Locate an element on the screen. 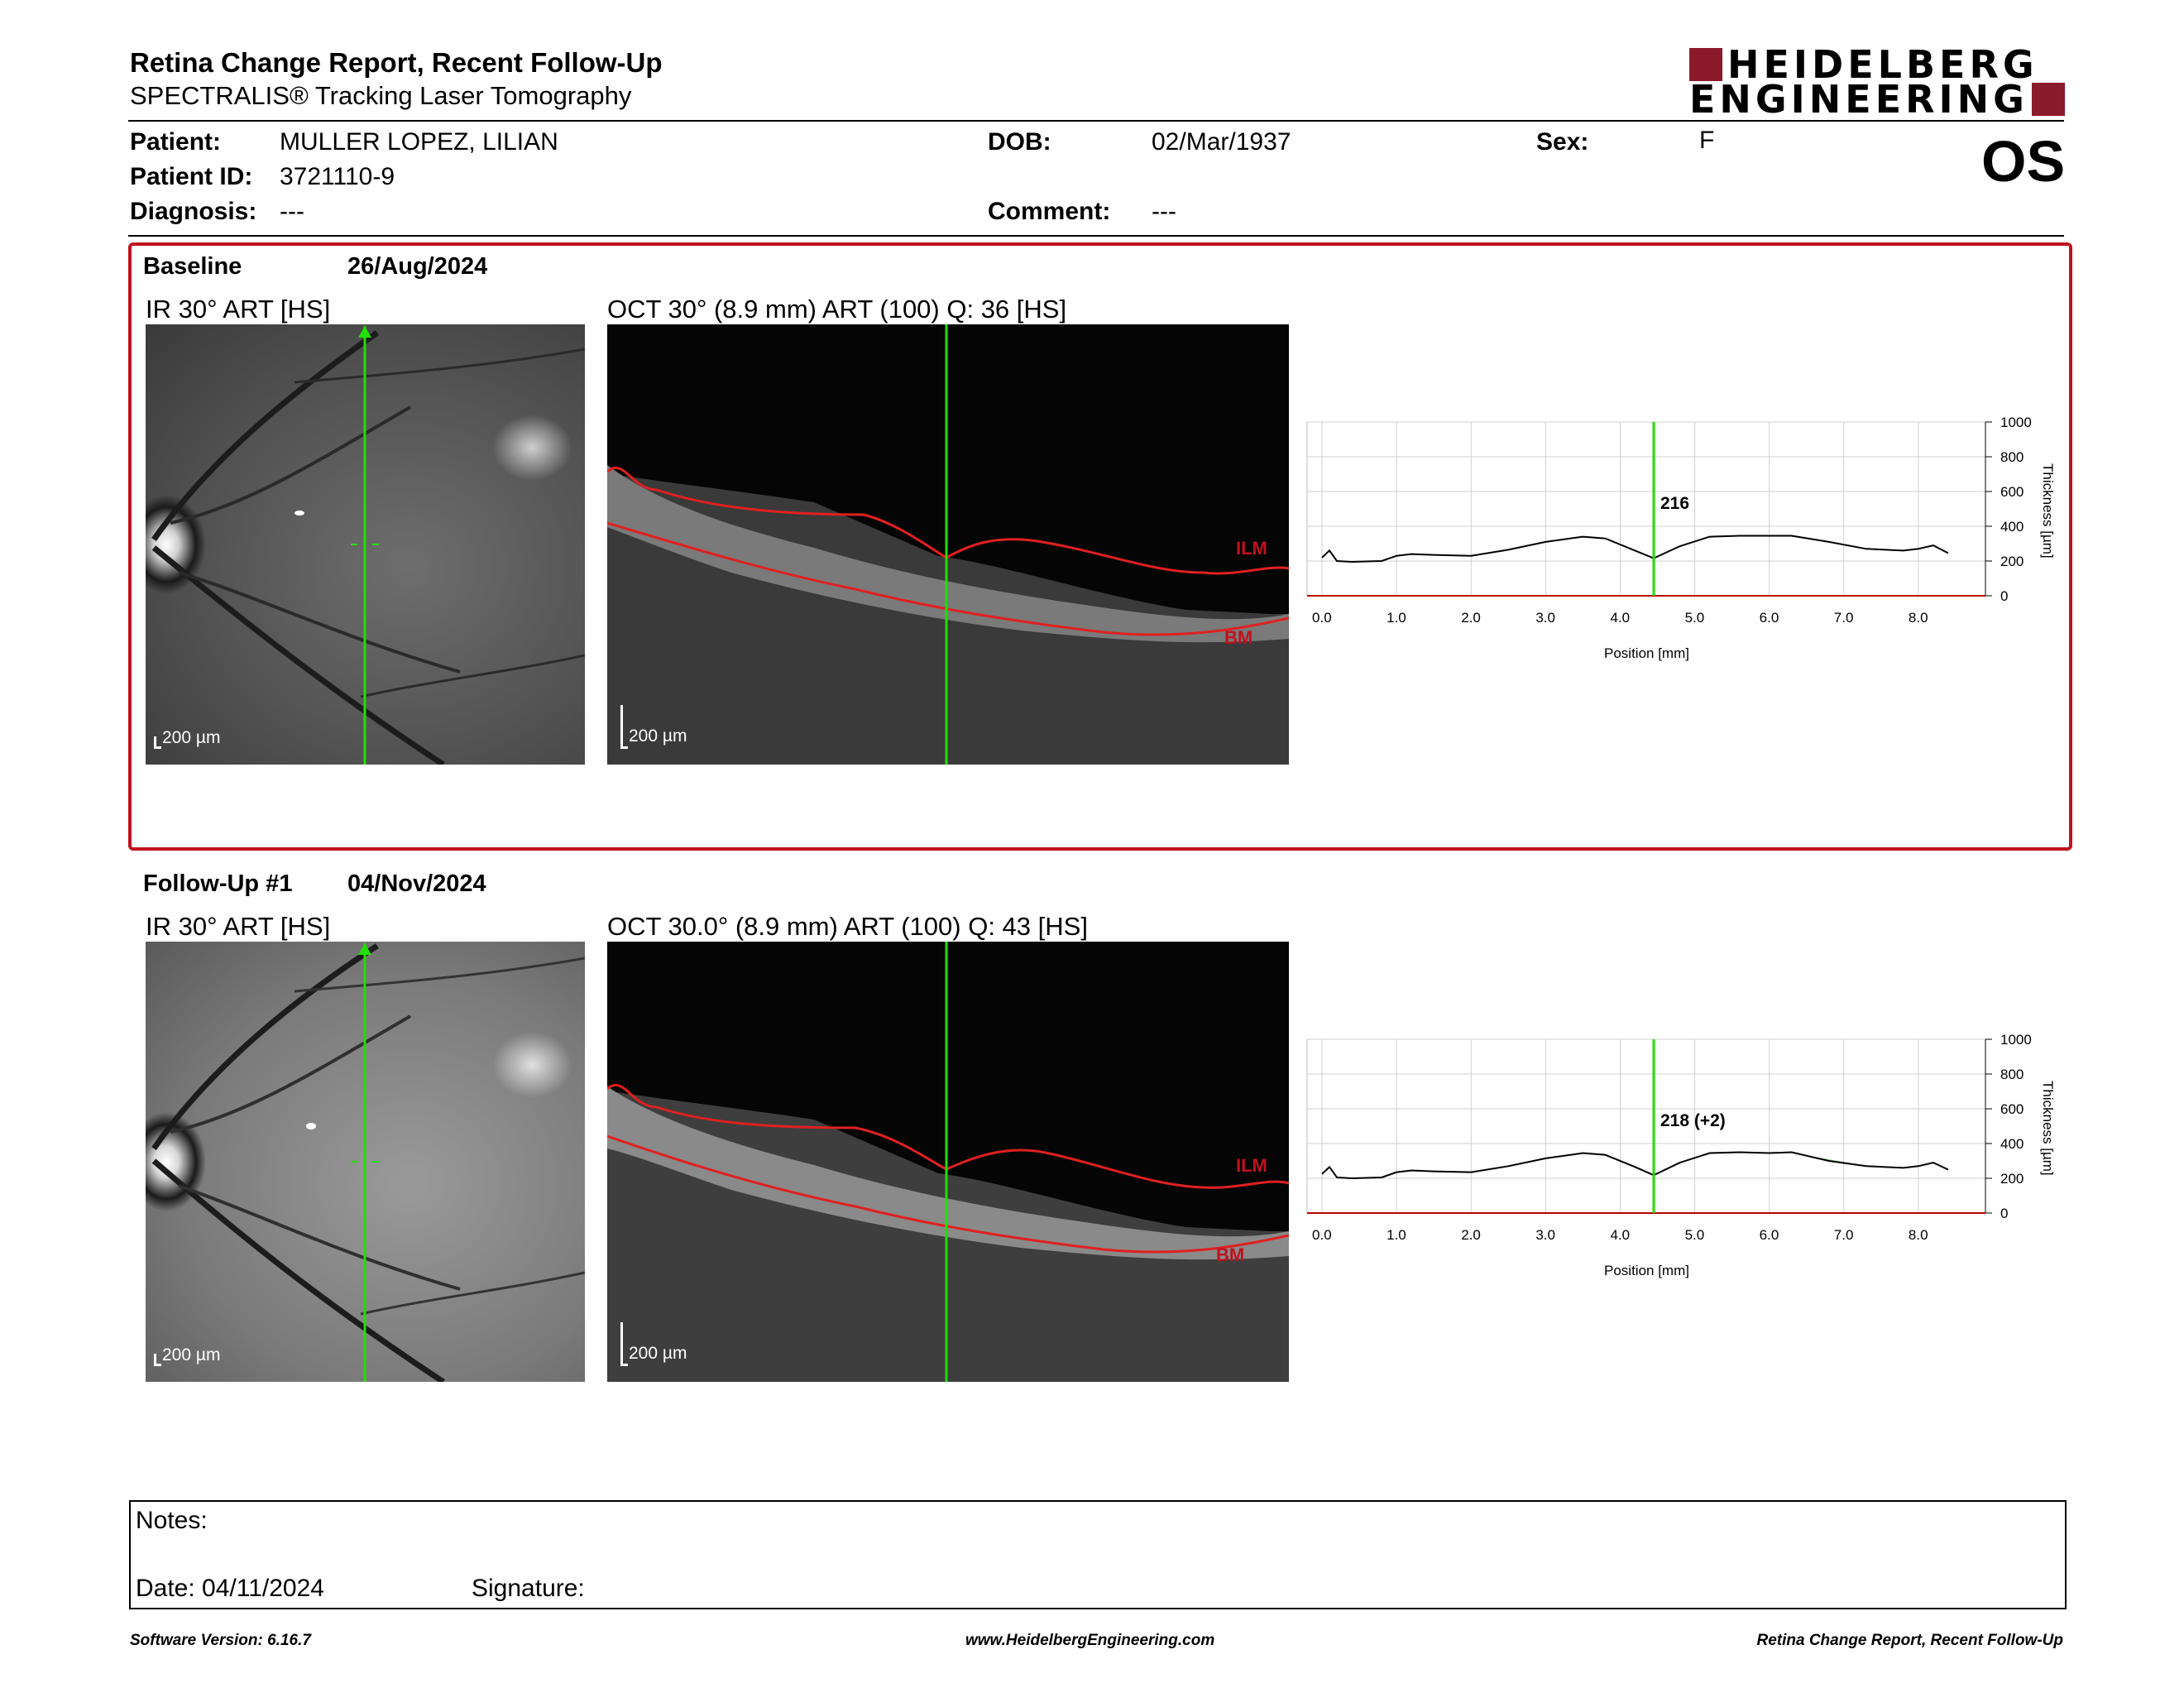  patient-label: Patient: is located at coordinates (176, 142).